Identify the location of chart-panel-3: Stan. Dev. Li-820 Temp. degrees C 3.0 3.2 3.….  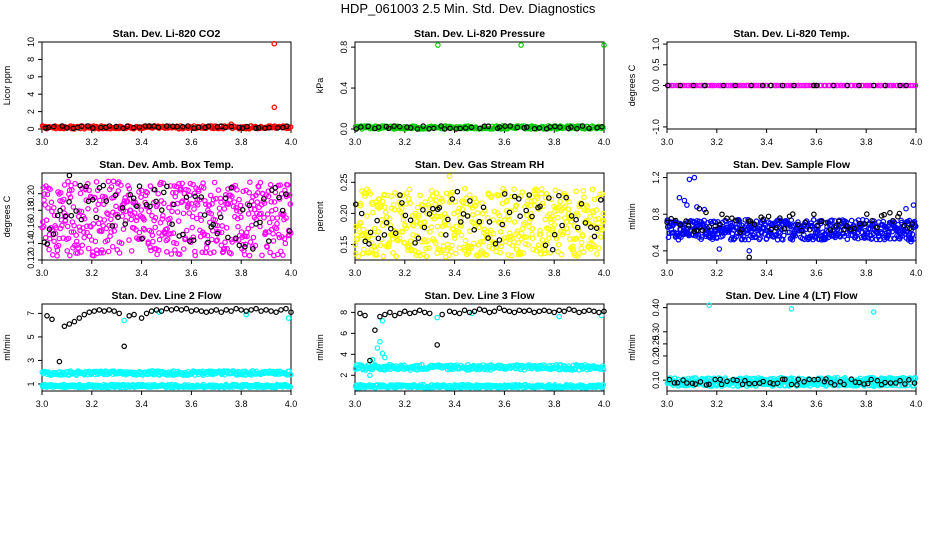
(774, 87).